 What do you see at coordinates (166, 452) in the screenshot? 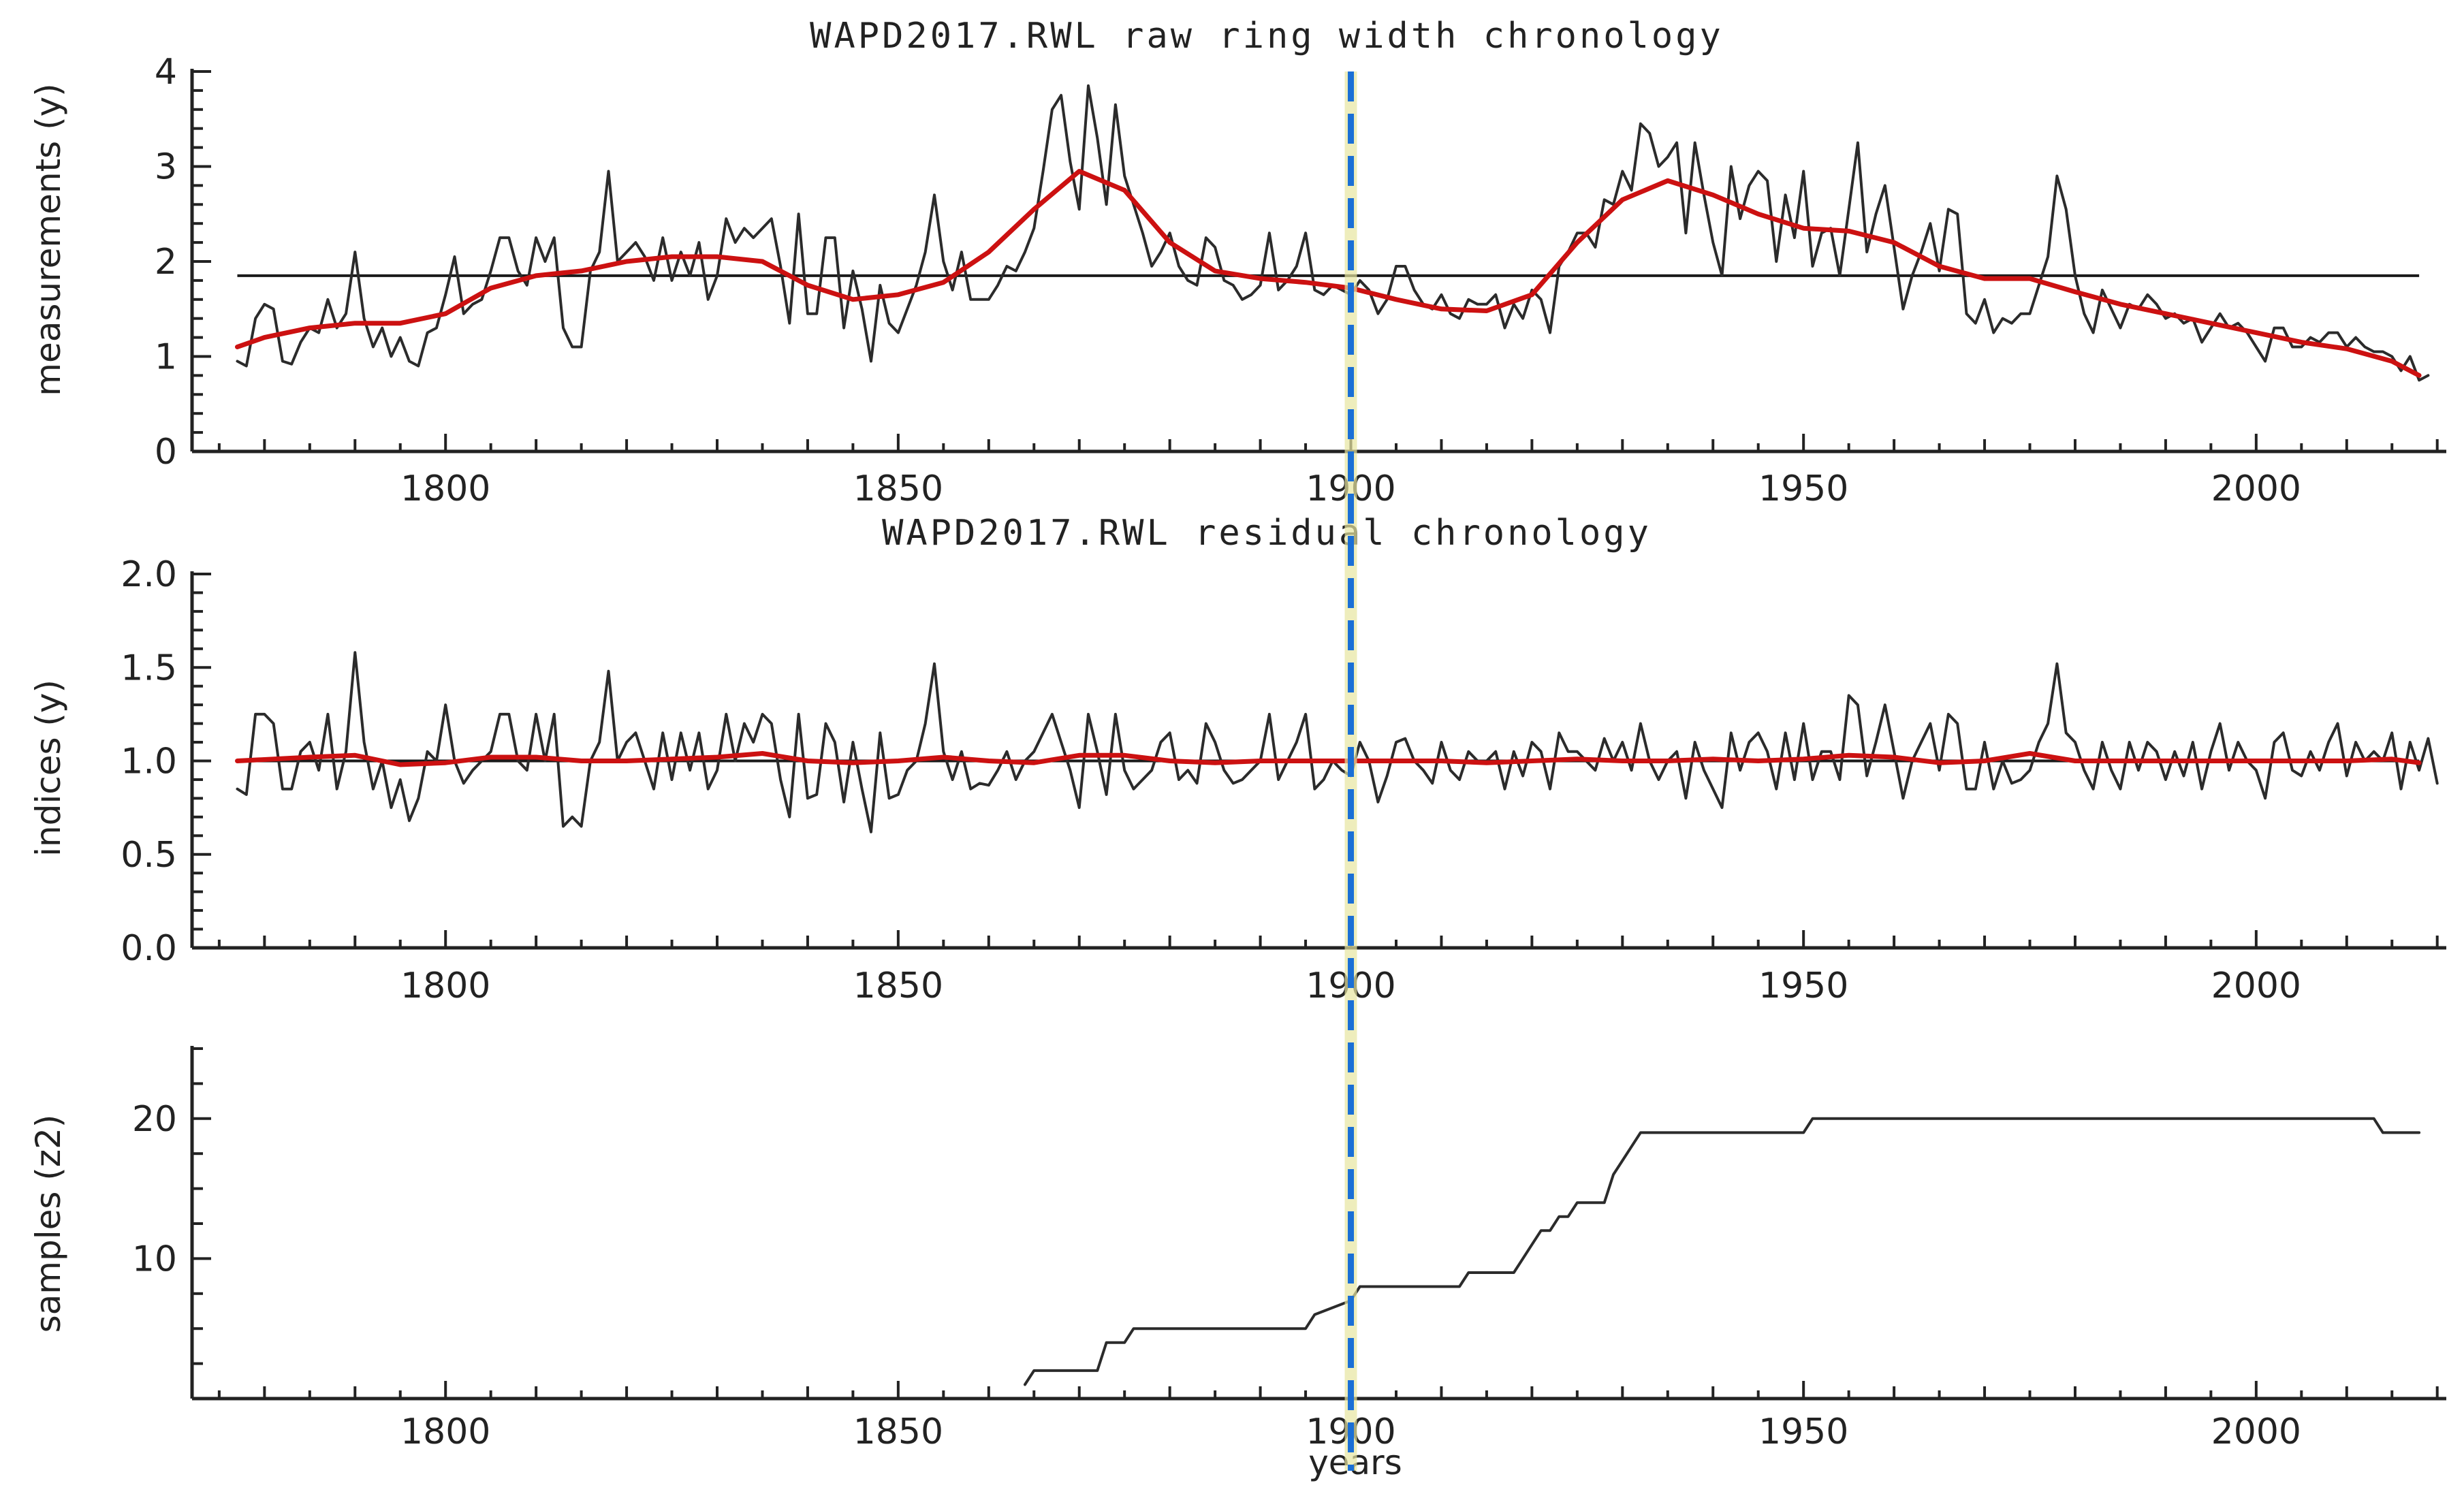
I see `y-tick-label: 0` at bounding box center [166, 452].